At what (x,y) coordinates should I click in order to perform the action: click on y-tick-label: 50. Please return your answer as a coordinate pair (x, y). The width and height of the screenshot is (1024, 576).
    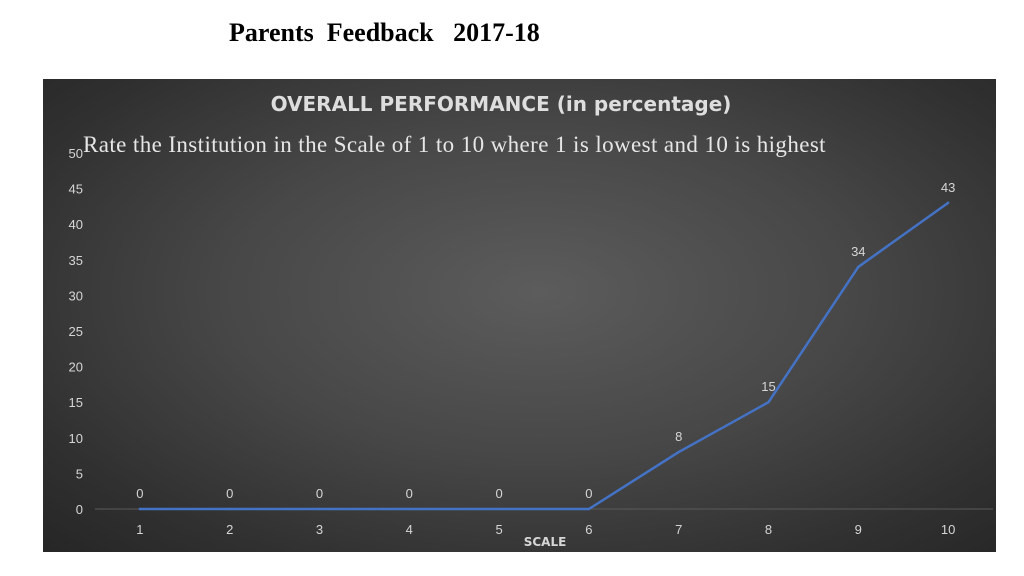
    Looking at the image, I should click on (76, 153).